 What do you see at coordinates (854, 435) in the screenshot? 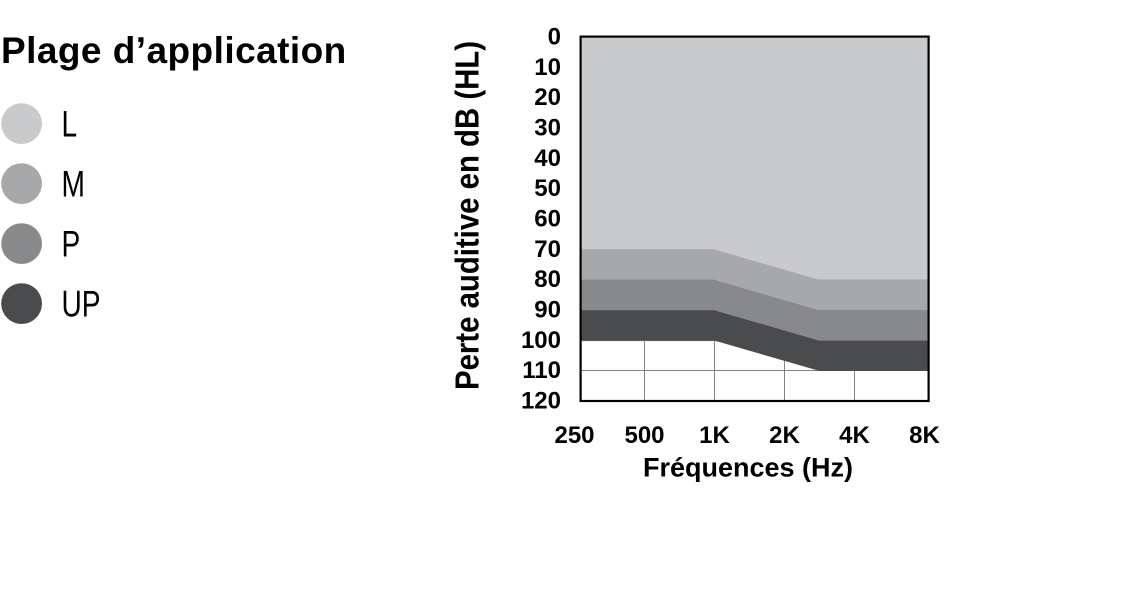
I see `svg-text: 4K` at bounding box center [854, 435].